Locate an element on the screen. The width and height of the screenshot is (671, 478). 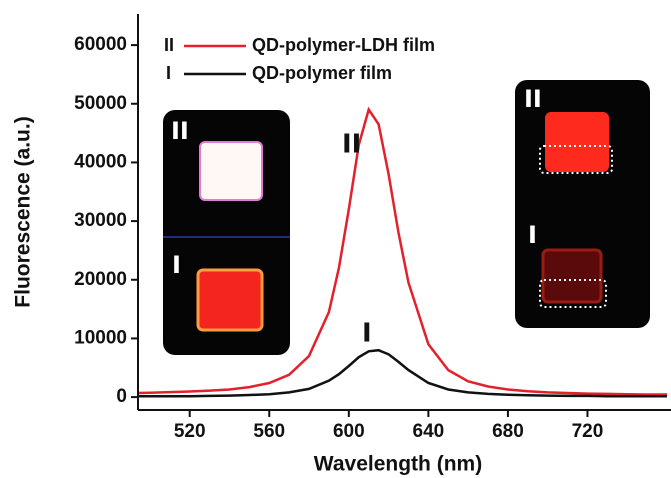
y-tick-label: 40000 is located at coordinates (100, 161).